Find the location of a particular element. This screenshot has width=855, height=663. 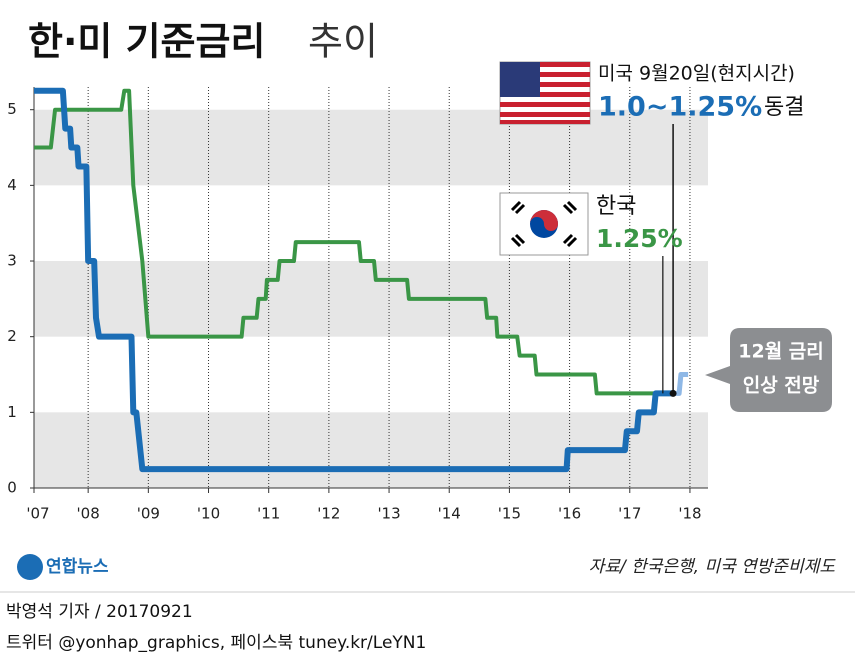

y-tick-label: 3 is located at coordinates (12, 261).